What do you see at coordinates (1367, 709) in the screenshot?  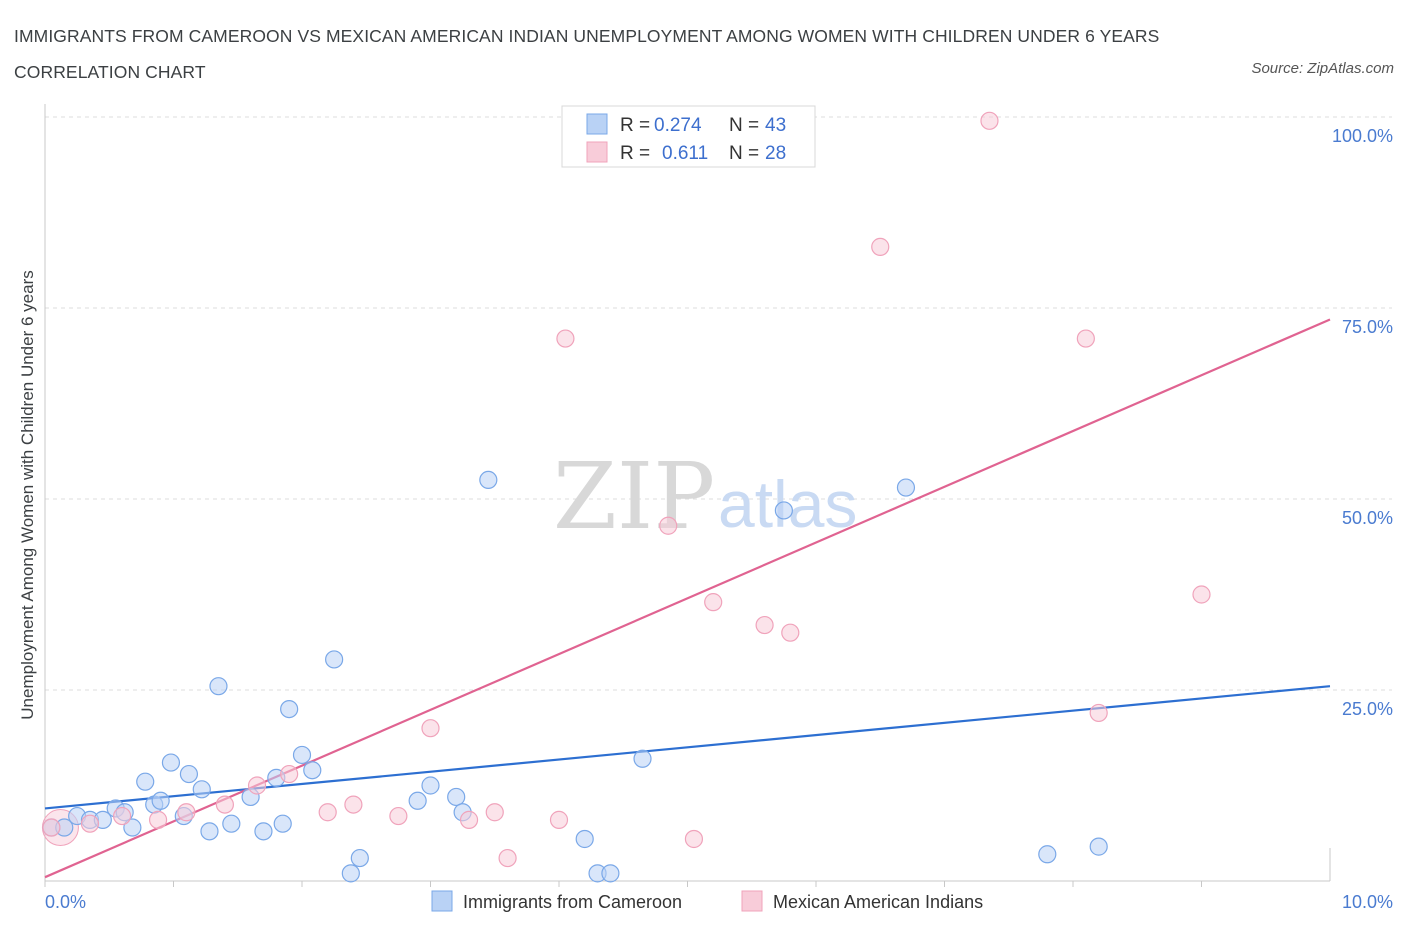 I see `y-tick-label: 25.0%` at bounding box center [1367, 709].